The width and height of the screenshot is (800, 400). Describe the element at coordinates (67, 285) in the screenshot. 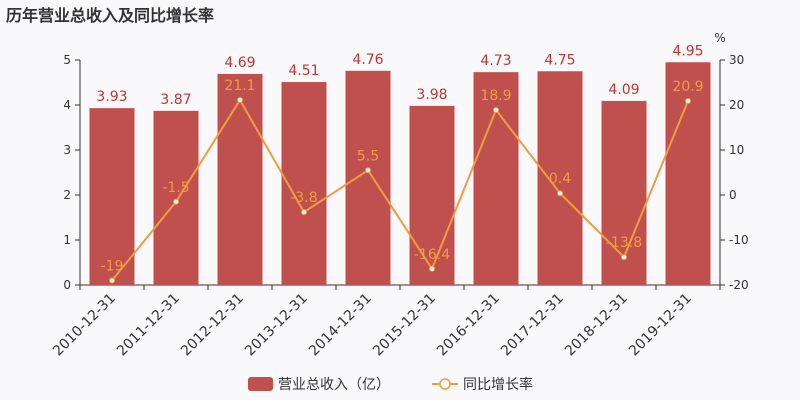

I see `y-left-tick-label: 0` at that location.